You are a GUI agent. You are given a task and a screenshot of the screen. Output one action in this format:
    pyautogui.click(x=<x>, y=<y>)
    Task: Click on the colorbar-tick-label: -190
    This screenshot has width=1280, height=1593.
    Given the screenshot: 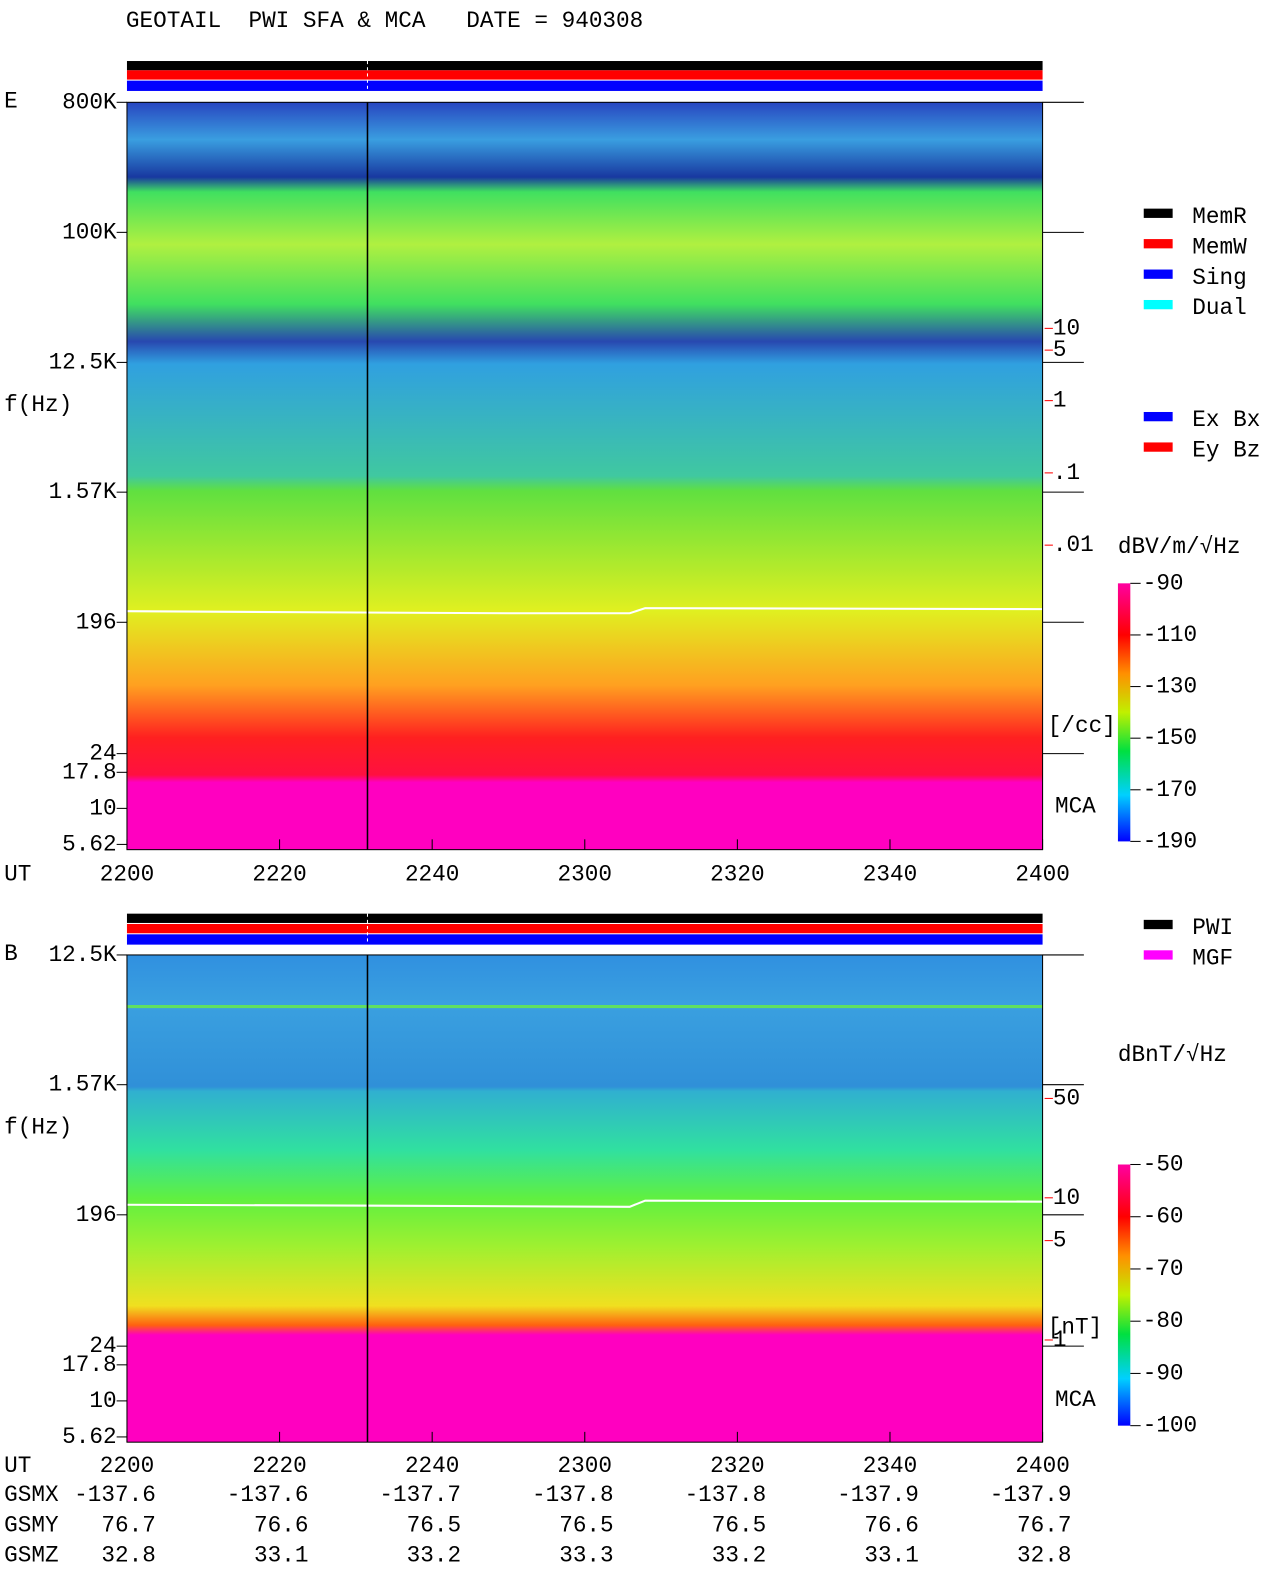 What is the action you would take?
    pyautogui.click(x=1170, y=841)
    